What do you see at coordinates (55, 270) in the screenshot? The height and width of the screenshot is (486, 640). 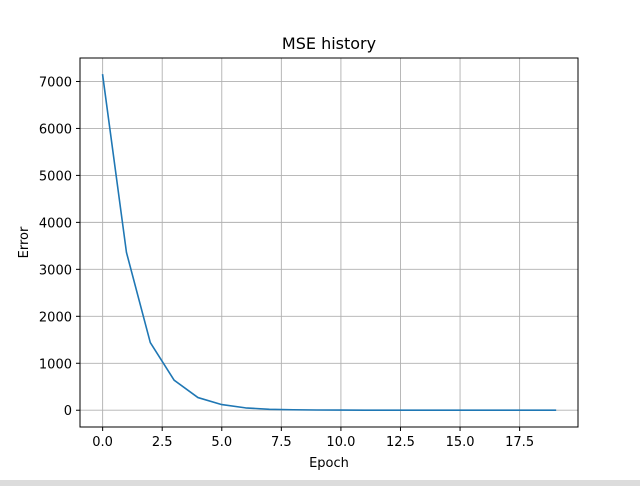 I see `y-tick-label: 3000` at bounding box center [55, 270].